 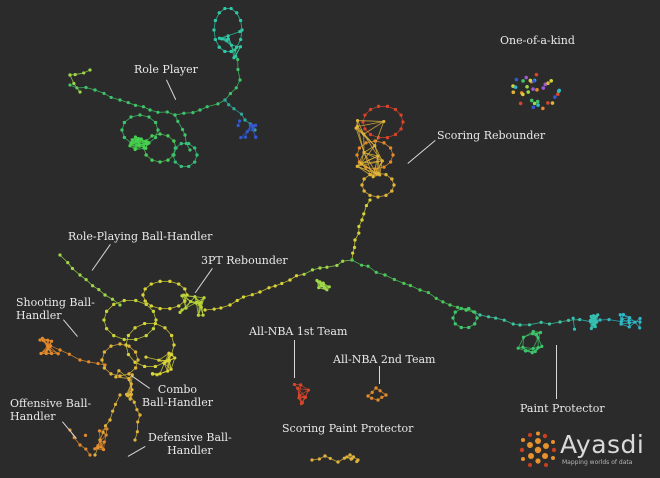 What do you see at coordinates (177, 402) in the screenshot?
I see `label-line: Ball-Handler` at bounding box center [177, 402].